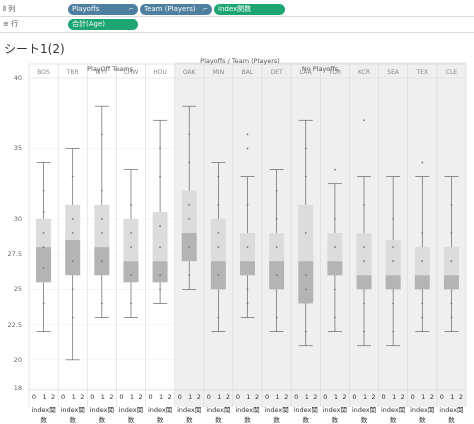  Describe the element at coordinates (101, 72) in the screenshot. I see `team-header-nyy: NYY` at that location.